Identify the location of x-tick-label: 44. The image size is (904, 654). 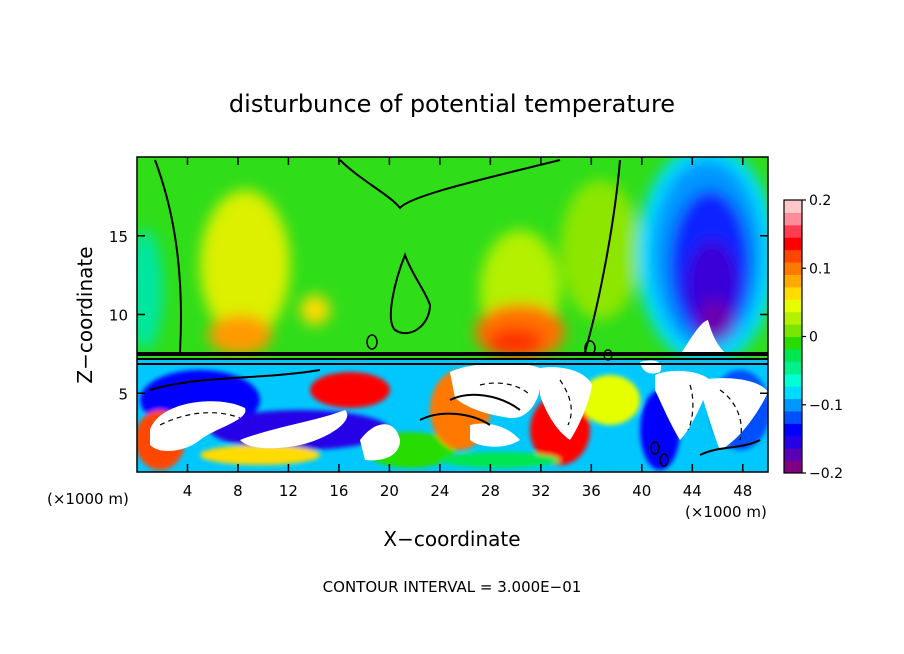
(692, 491).